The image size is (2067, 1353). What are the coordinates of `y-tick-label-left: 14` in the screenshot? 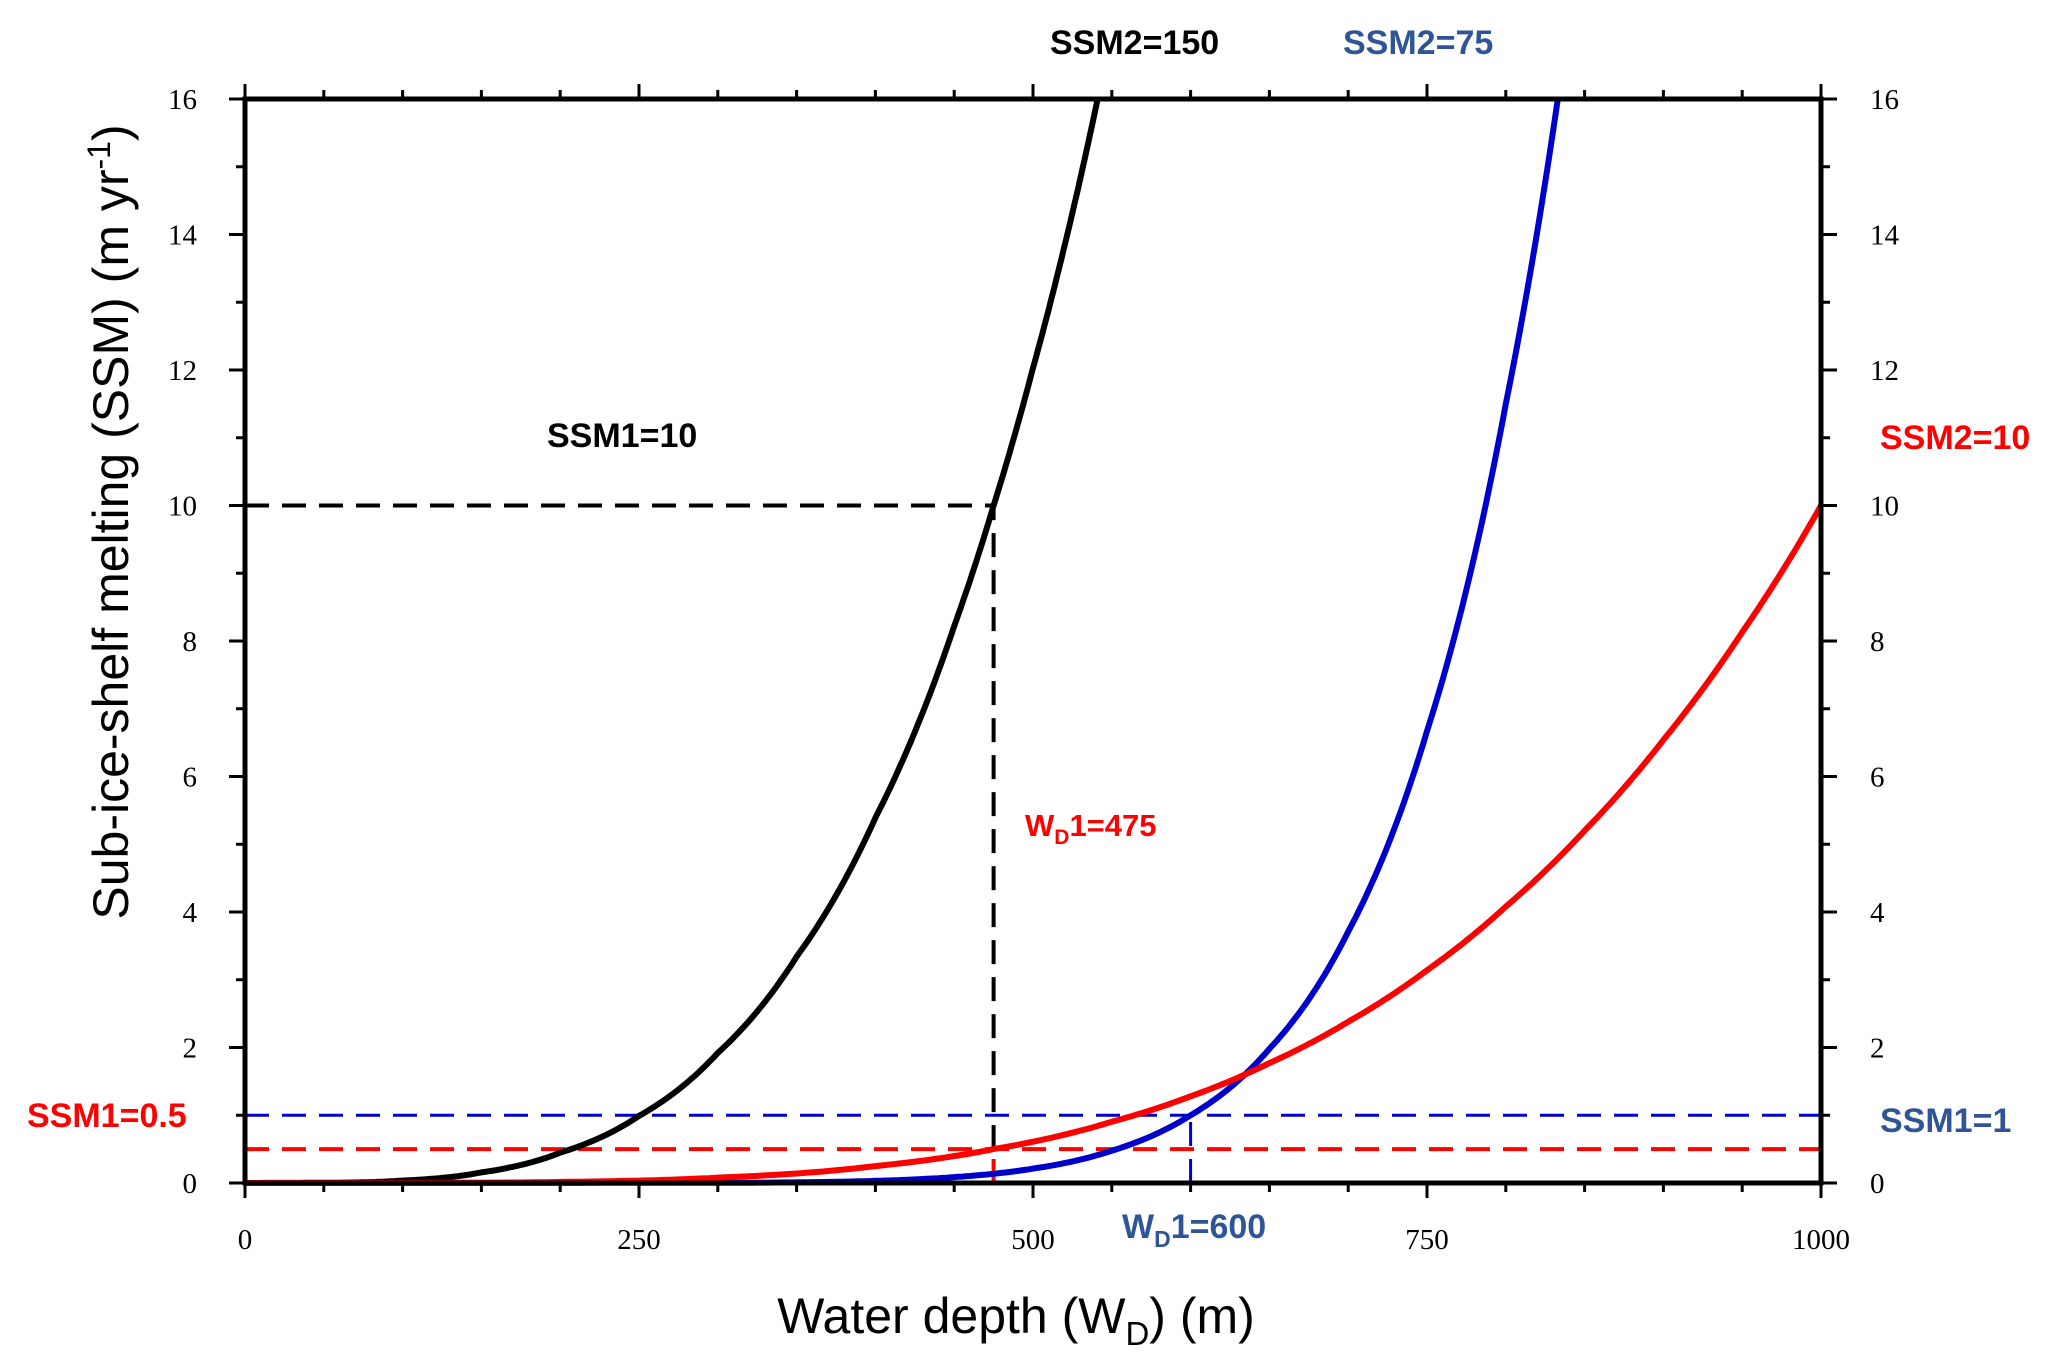 It's located at (183, 236).